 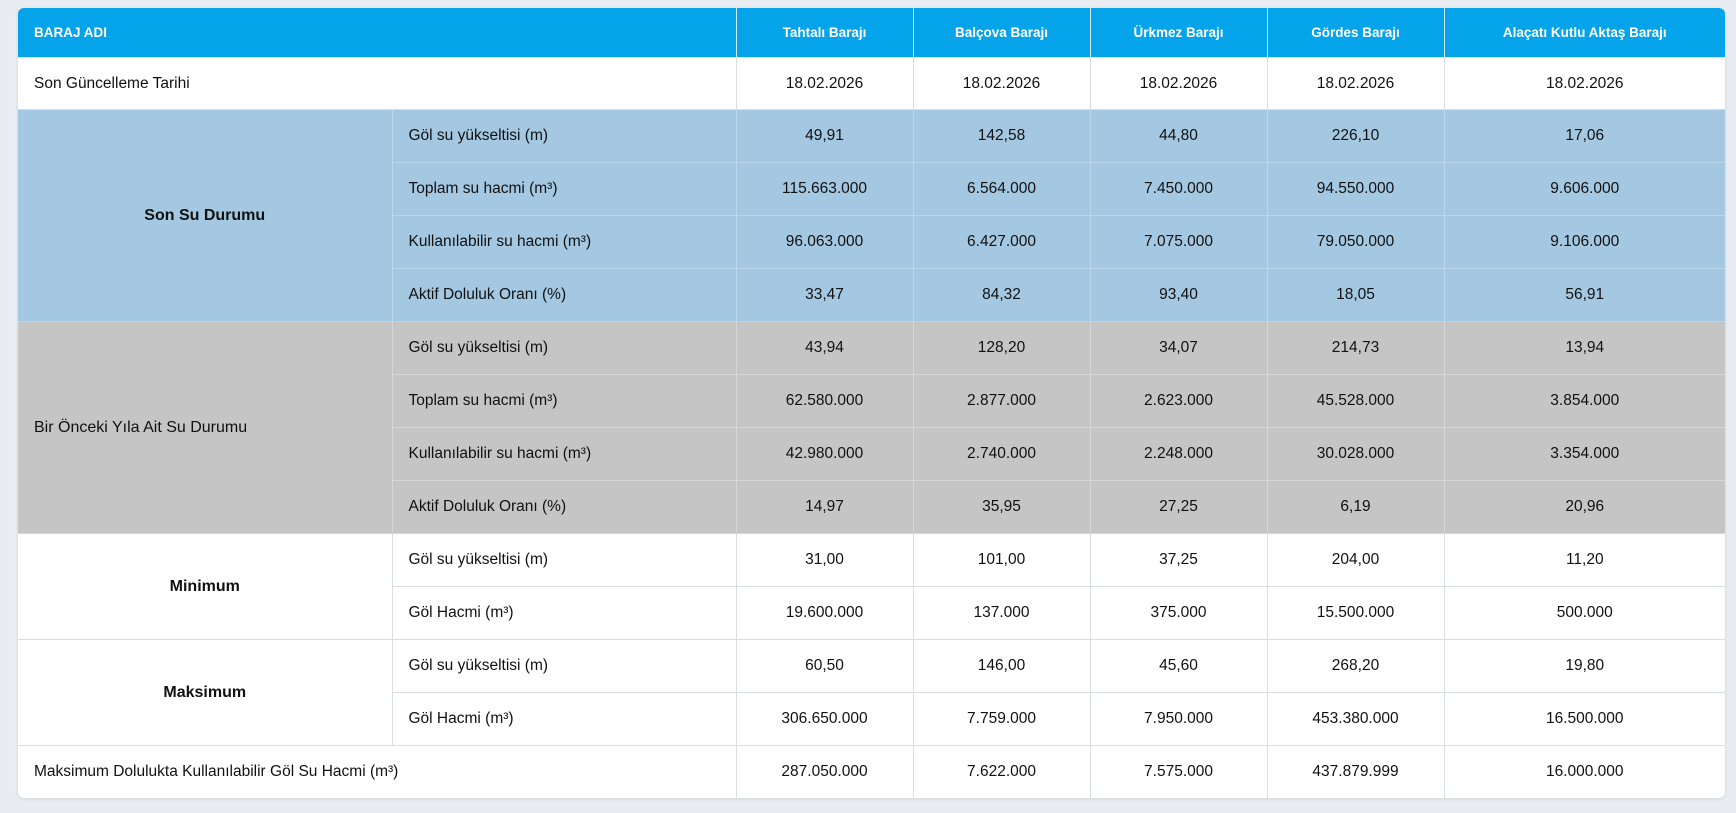 What do you see at coordinates (824, 242) in the screenshot?
I see `cell-value: 96.063.000` at bounding box center [824, 242].